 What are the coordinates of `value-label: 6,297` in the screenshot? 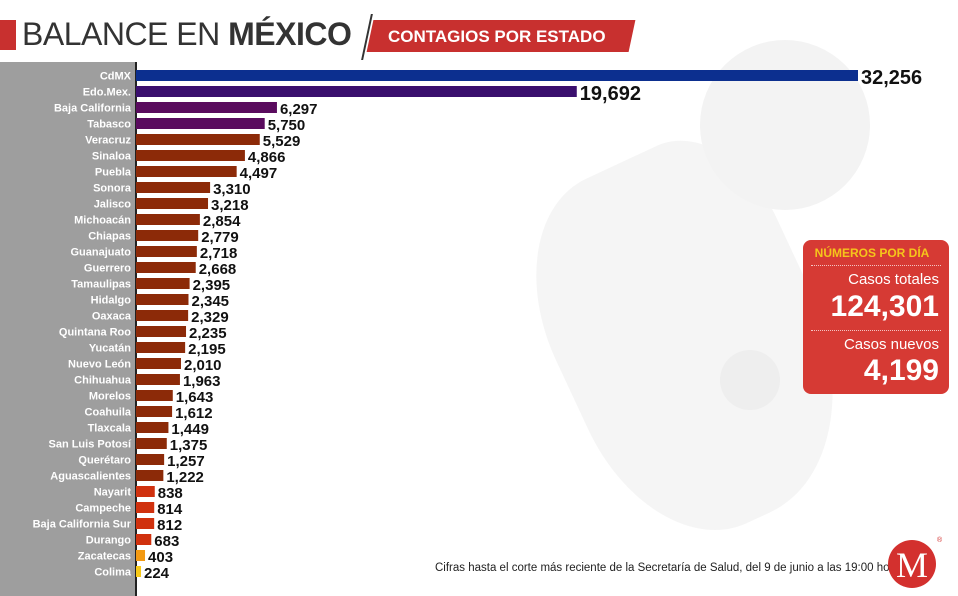 It's located at (299, 109).